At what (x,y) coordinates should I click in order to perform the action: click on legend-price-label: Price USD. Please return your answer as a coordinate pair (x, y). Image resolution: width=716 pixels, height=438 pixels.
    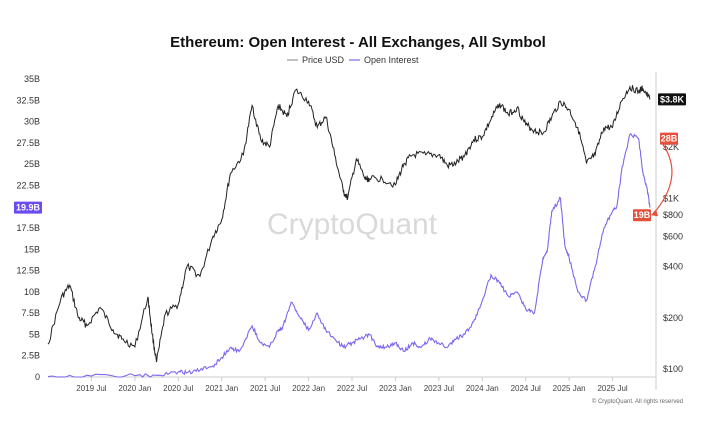
    Looking at the image, I should click on (323, 60).